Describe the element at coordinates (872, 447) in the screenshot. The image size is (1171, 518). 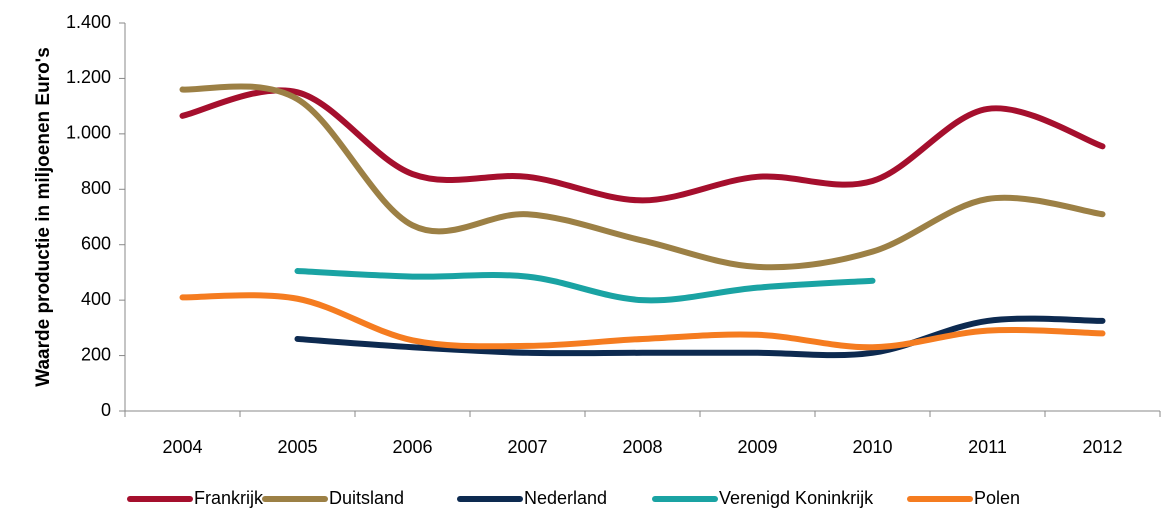
I see `x-tick-label: 2010` at that location.